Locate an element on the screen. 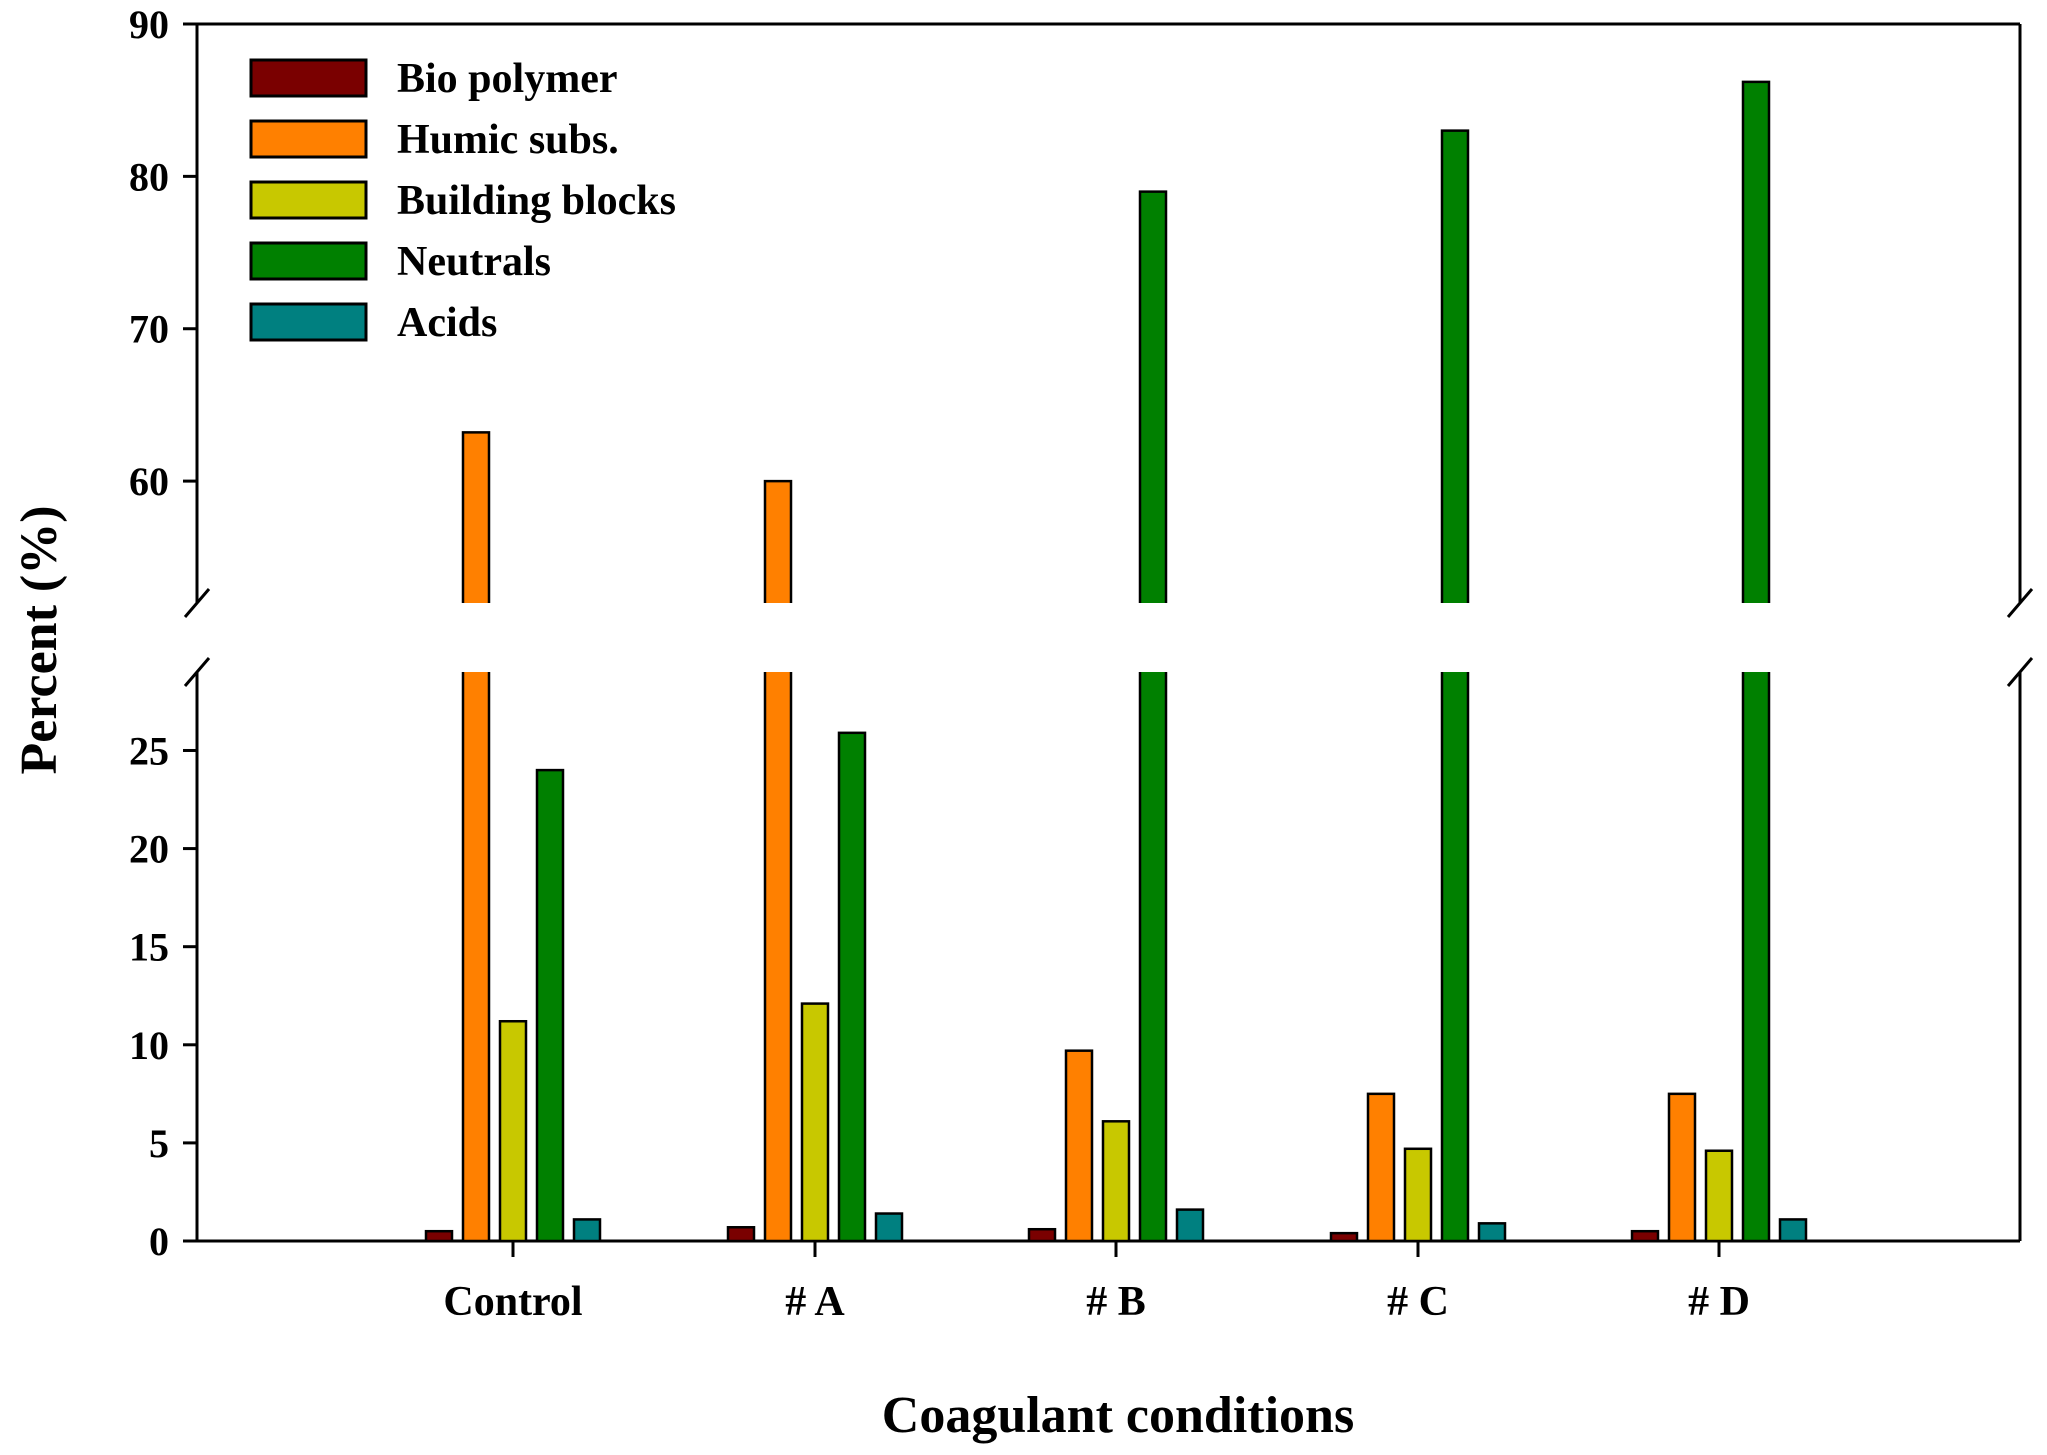 Image resolution: width=2047 pixels, height=1455 pixels. bar-neutrals-5-lower-outline is located at coordinates (1756, 957).